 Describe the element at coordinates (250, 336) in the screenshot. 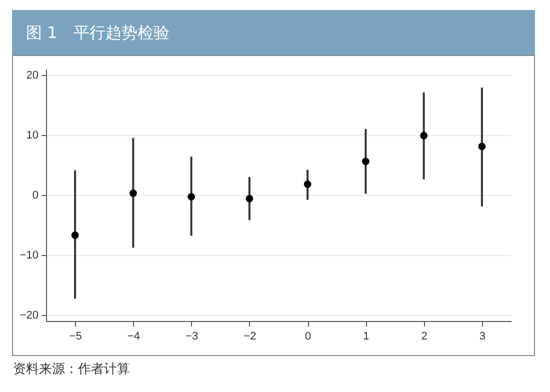

I see `x-tick-label: −2` at that location.